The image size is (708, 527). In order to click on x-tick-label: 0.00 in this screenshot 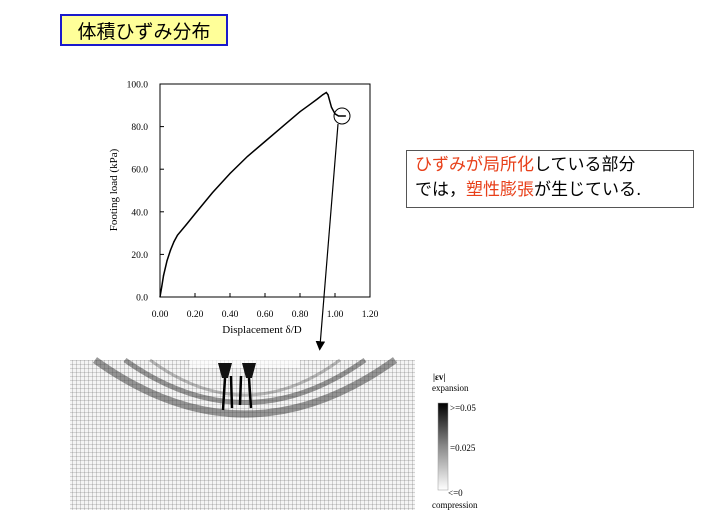, I will do `click(160, 315)`.